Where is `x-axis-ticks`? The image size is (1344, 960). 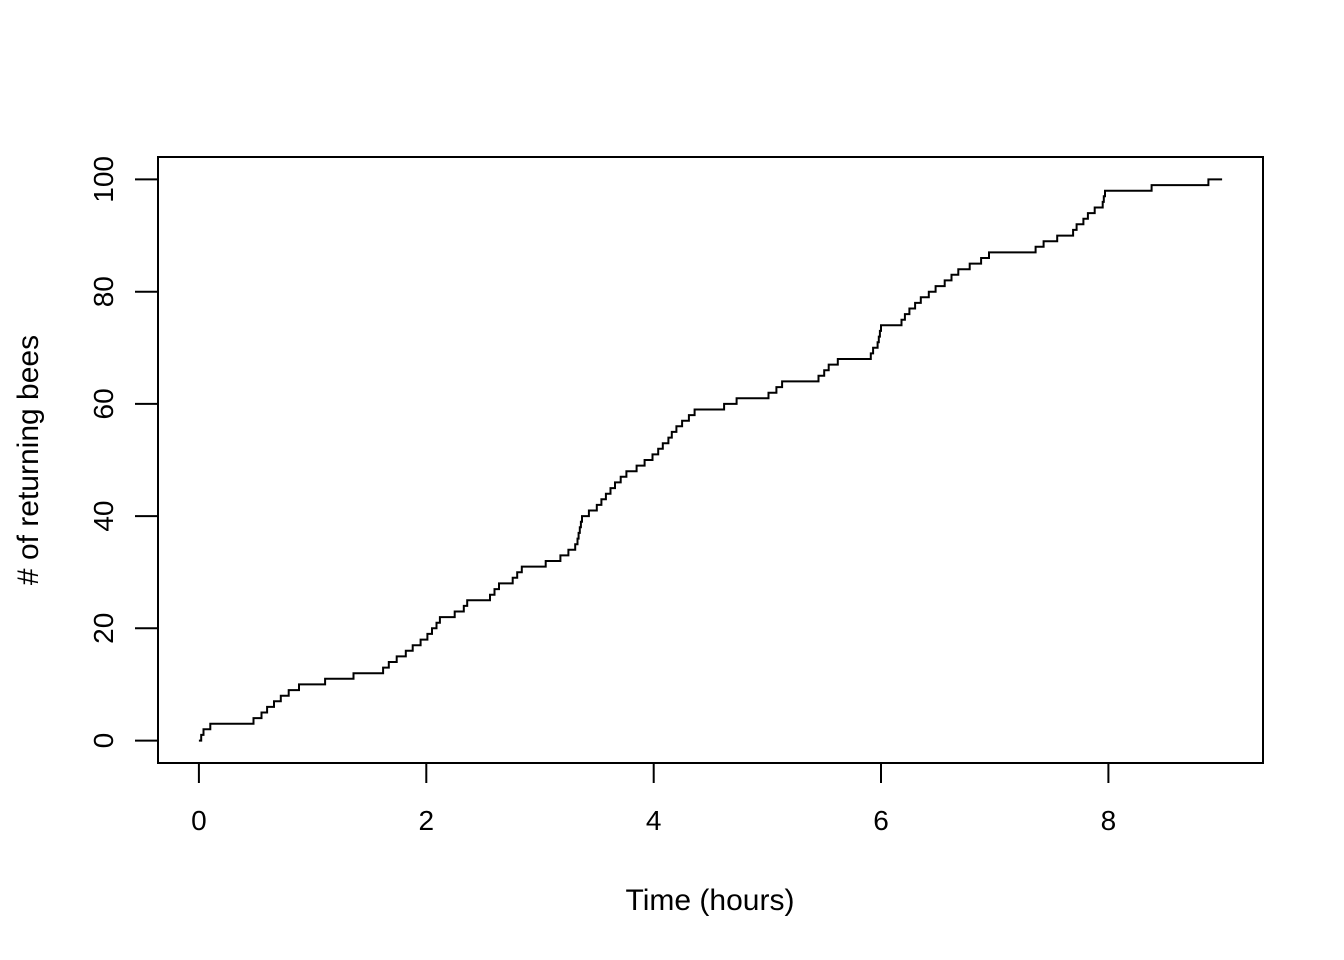 x-axis-ticks is located at coordinates (653, 773).